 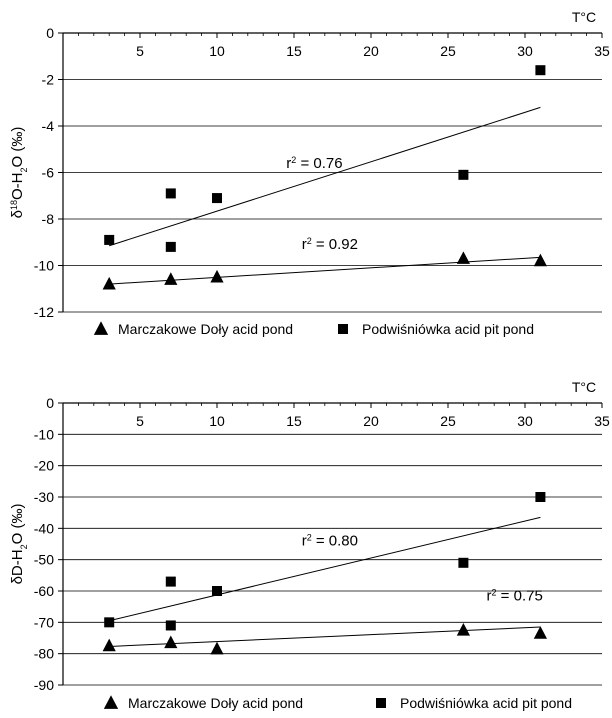 I want to click on y-tick-label: -50, so click(x=44, y=560).